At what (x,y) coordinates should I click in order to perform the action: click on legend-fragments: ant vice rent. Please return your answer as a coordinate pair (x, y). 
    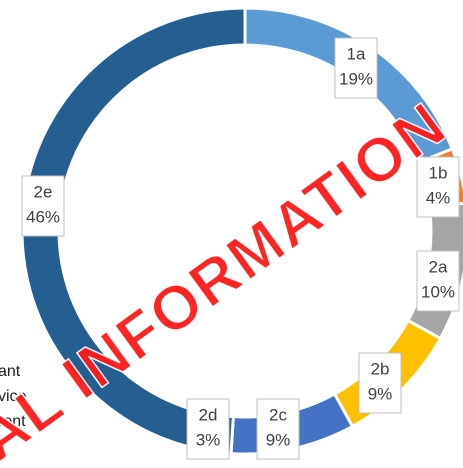
    Looking at the image, I should click on (13, 396).